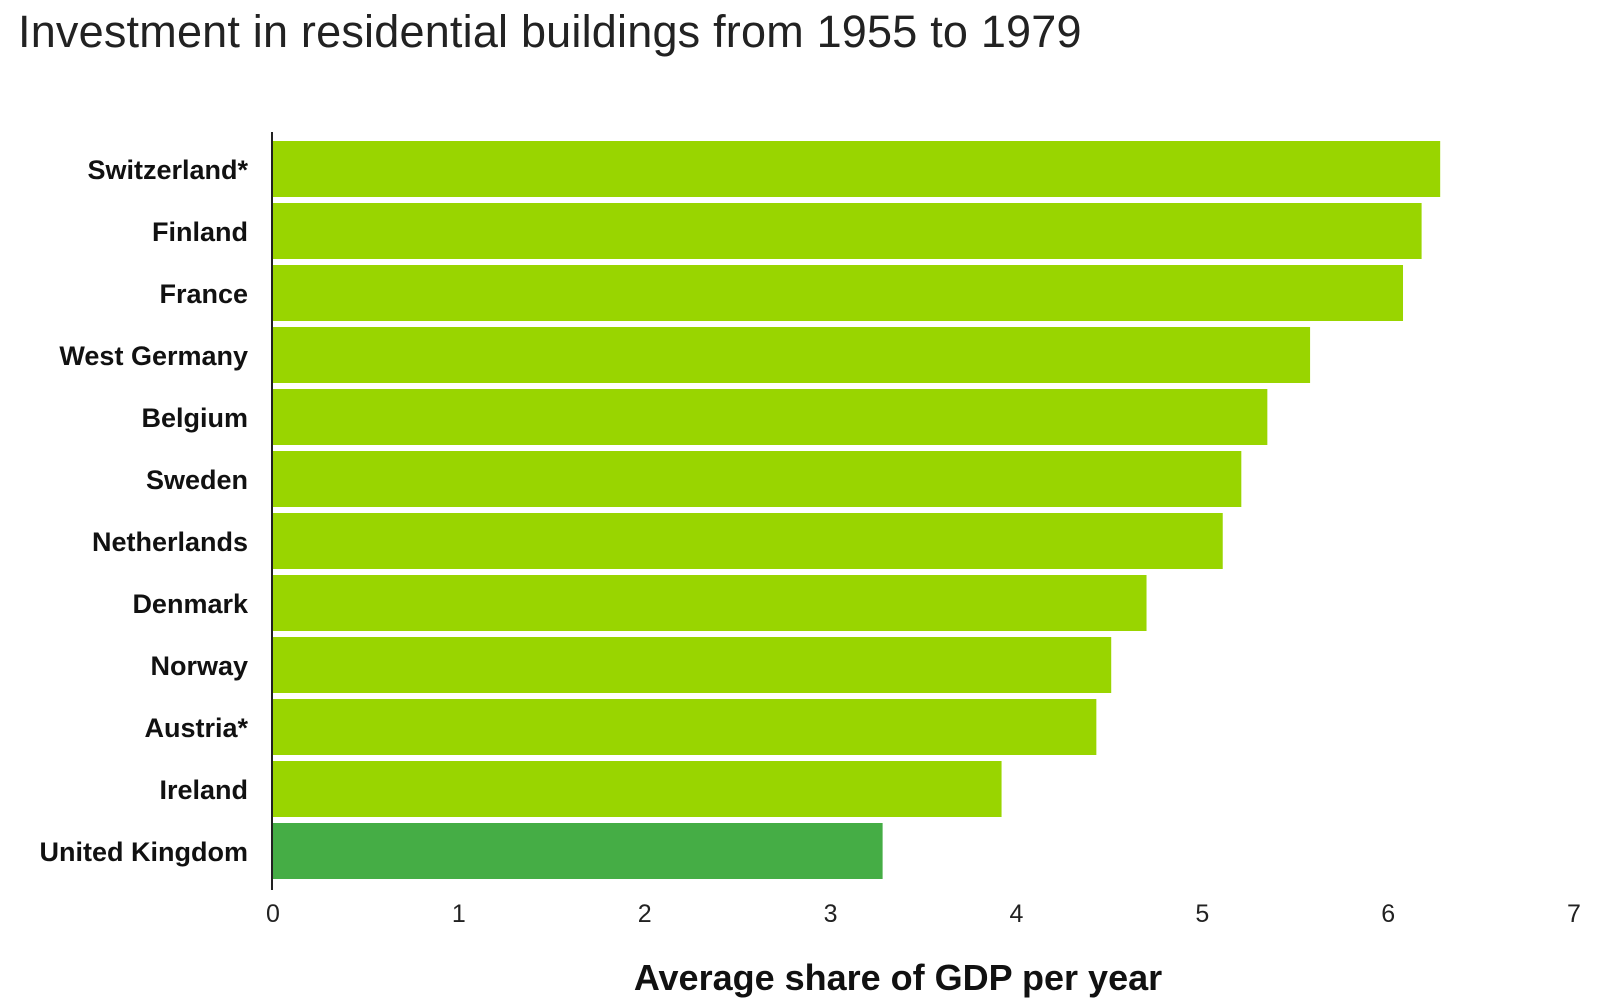  I want to click on x-tick-label: 6, so click(1388, 914).